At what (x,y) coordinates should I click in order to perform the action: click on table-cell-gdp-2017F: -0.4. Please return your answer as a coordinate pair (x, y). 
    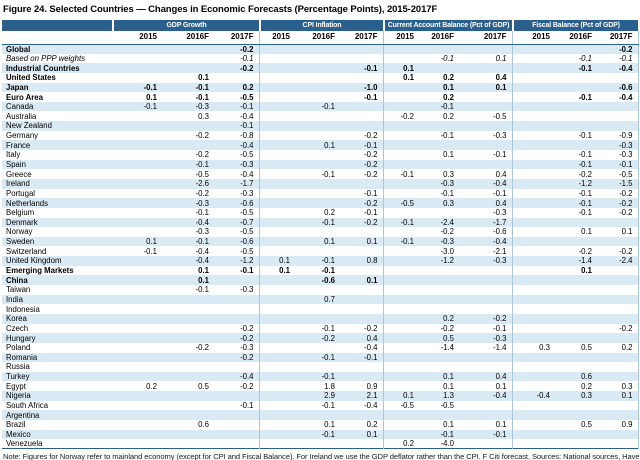
    Looking at the image, I should click on (237, 376).